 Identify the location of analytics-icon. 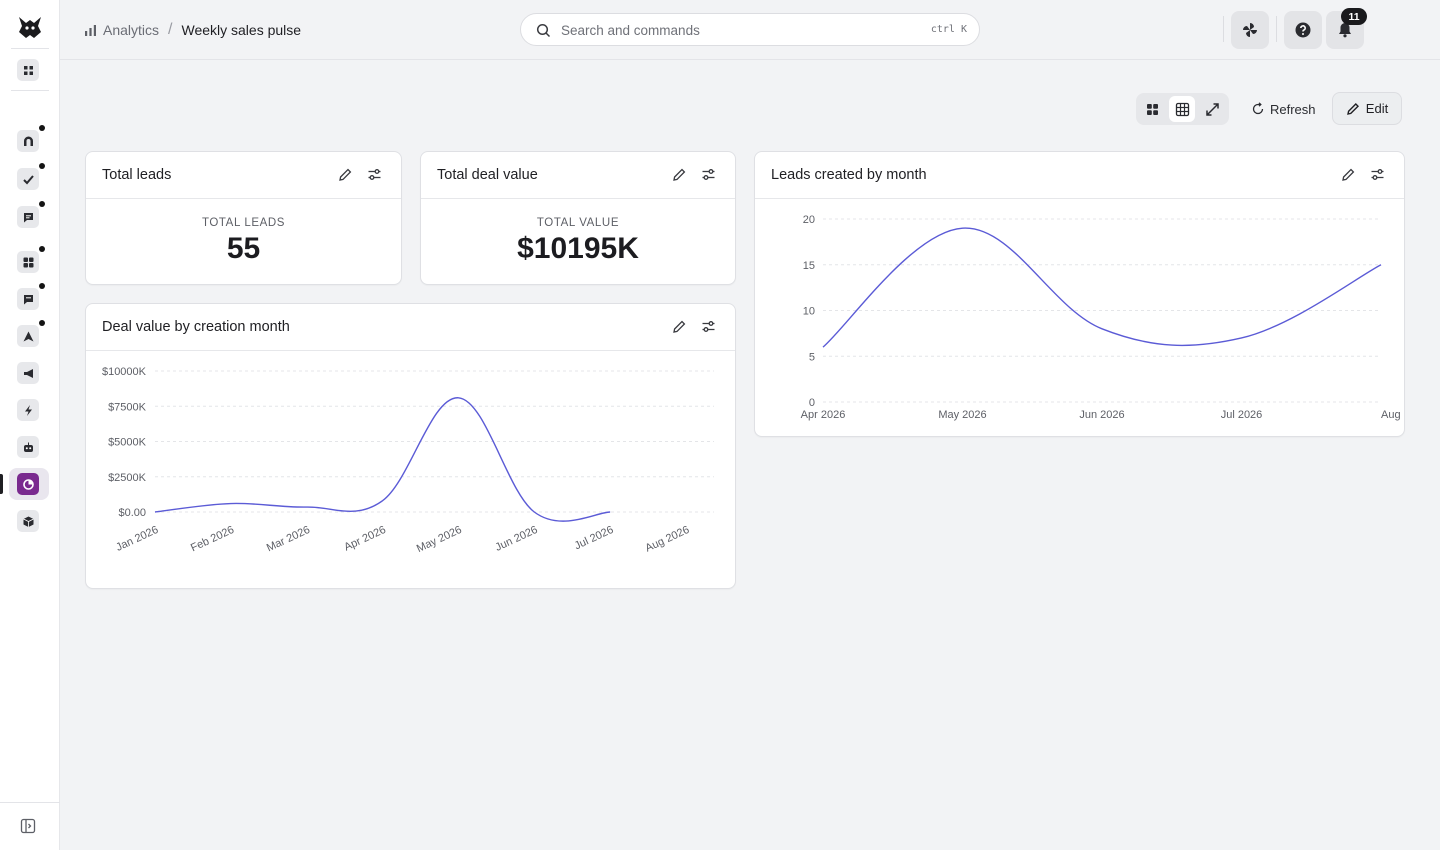
(28, 484).